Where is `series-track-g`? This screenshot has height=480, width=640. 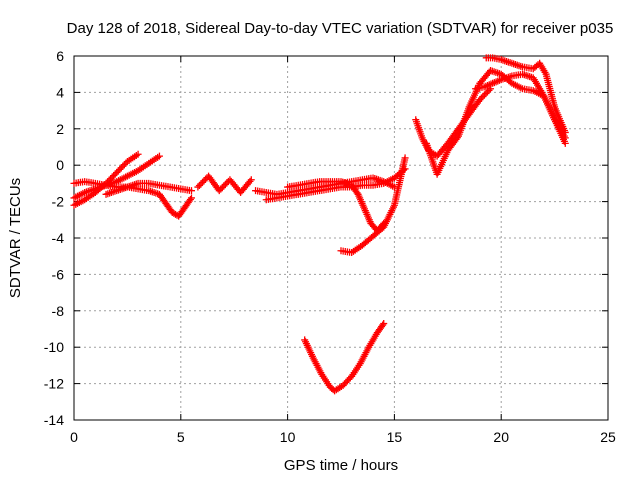
series-track-g is located at coordinates (335, 184).